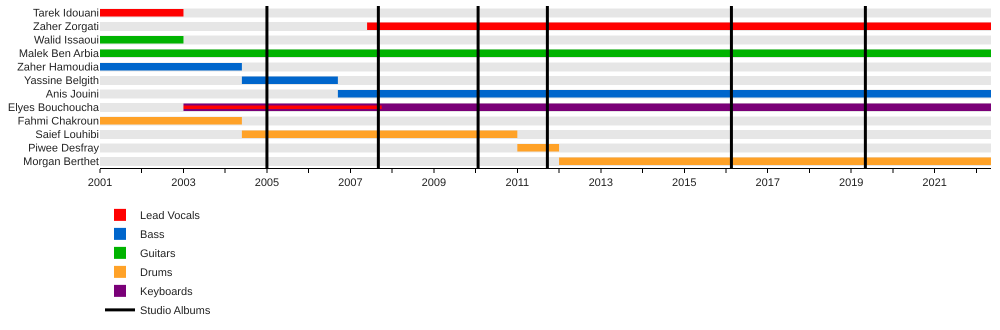 The width and height of the screenshot is (1000, 330). What do you see at coordinates (167, 292) in the screenshot?
I see `legend-label: Keyboards` at bounding box center [167, 292].